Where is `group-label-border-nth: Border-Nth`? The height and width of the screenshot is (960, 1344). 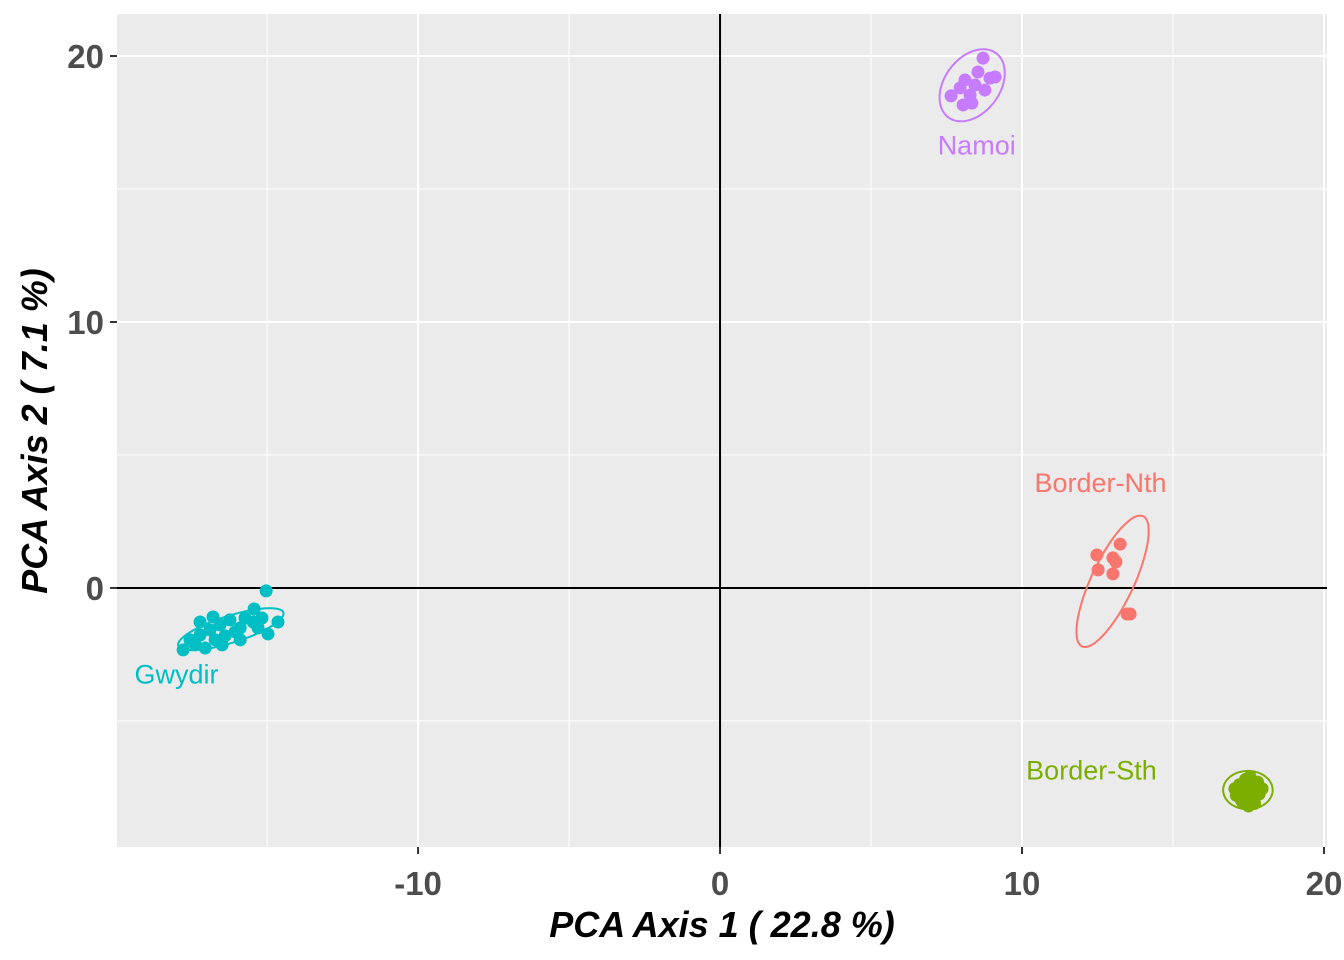
group-label-border-nth: Border-Nth is located at coordinates (1100, 483).